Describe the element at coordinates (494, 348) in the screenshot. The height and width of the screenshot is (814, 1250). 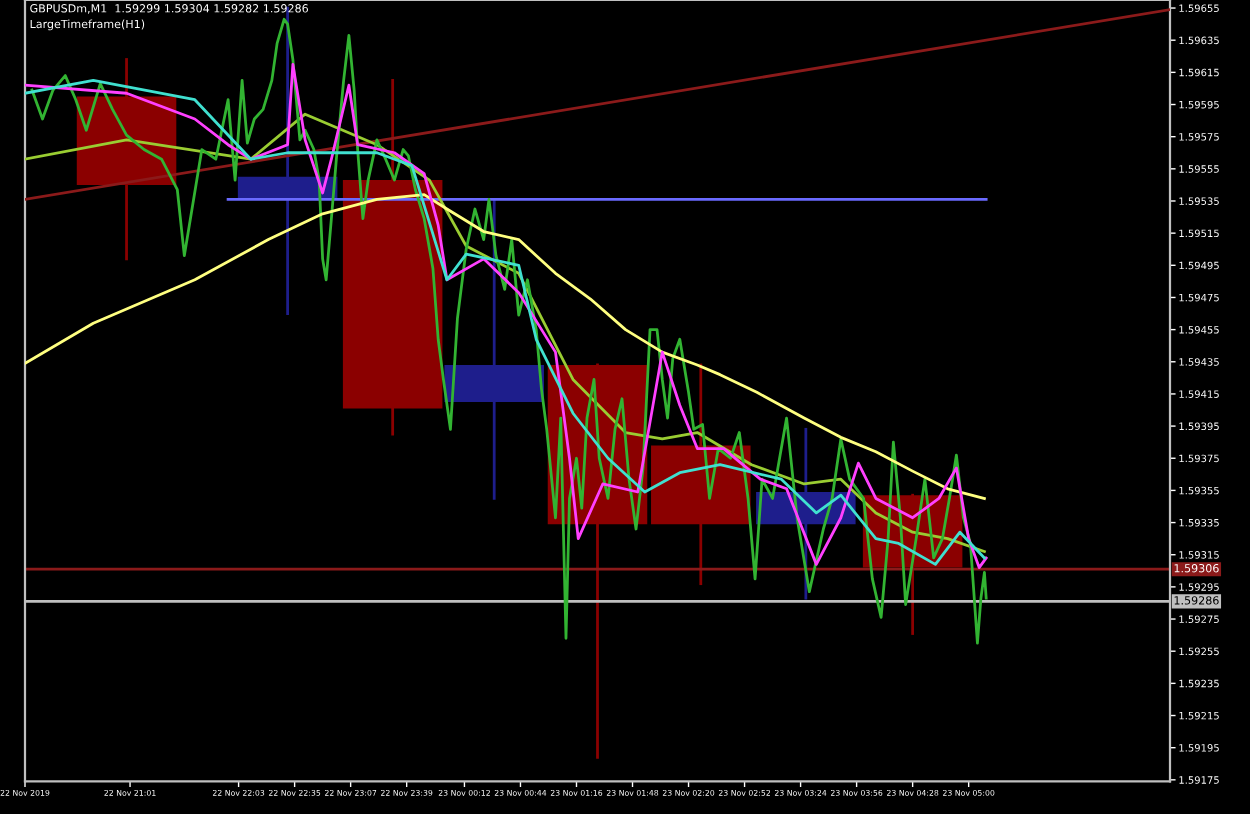
I see `candlestick` at that location.